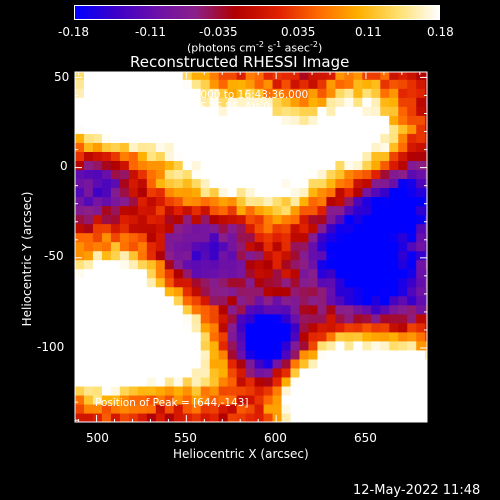 The width and height of the screenshot is (500, 500). What do you see at coordinates (97, 438) in the screenshot?
I see `x-tick-label: 500` at bounding box center [97, 438].